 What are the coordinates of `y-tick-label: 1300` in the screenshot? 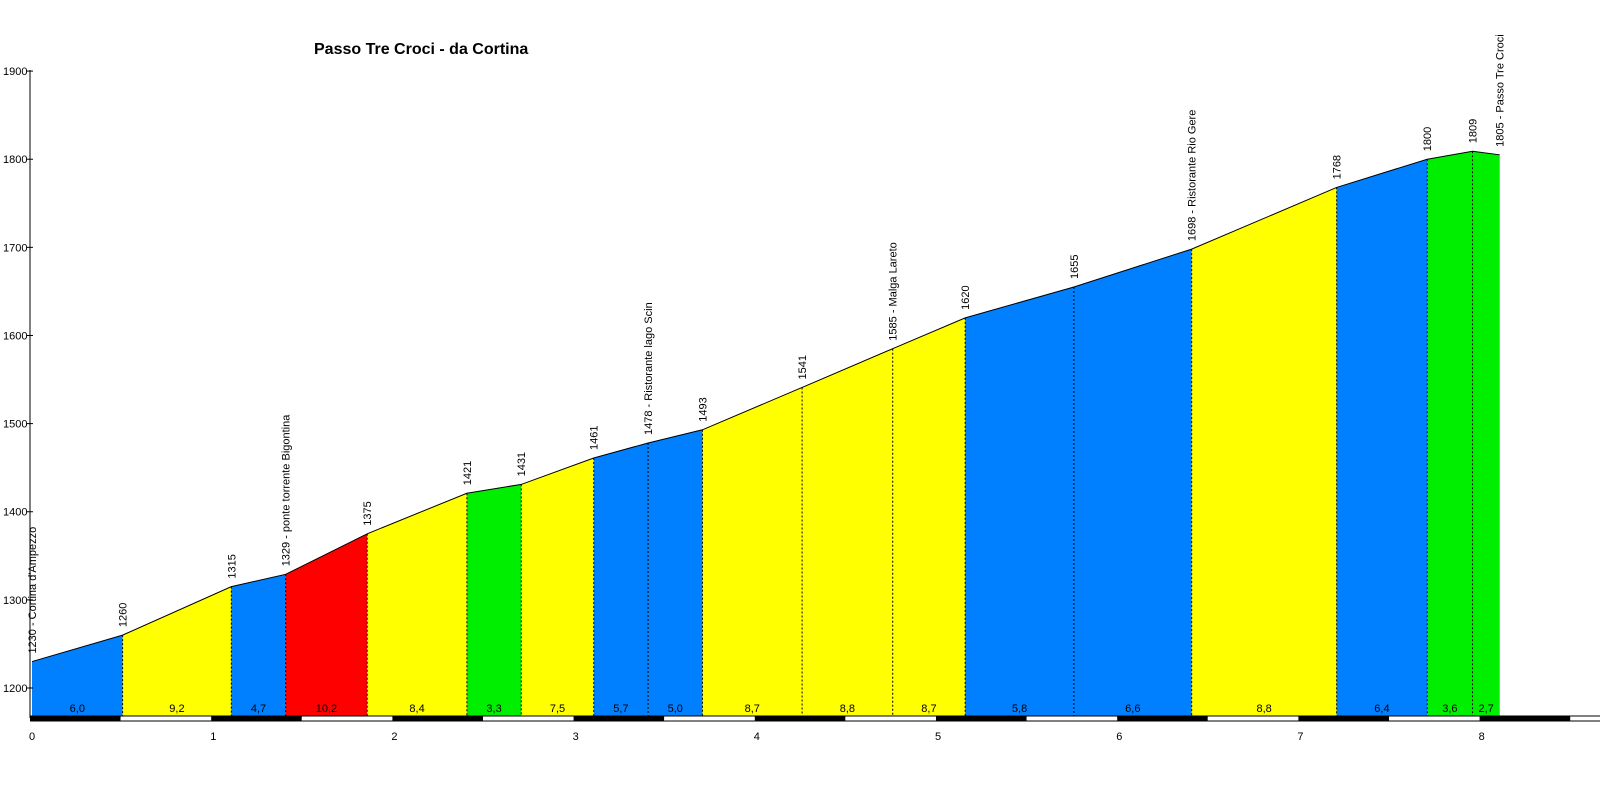 It's located at (15, 601).